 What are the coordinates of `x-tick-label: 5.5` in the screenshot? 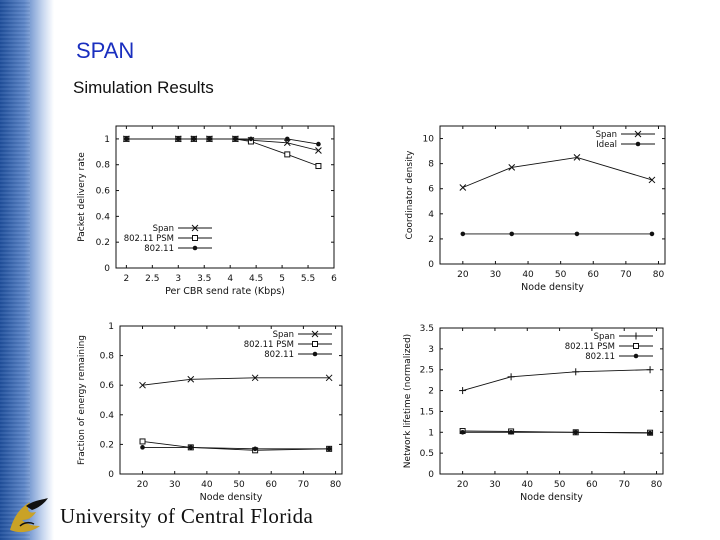 It's located at (308, 279).